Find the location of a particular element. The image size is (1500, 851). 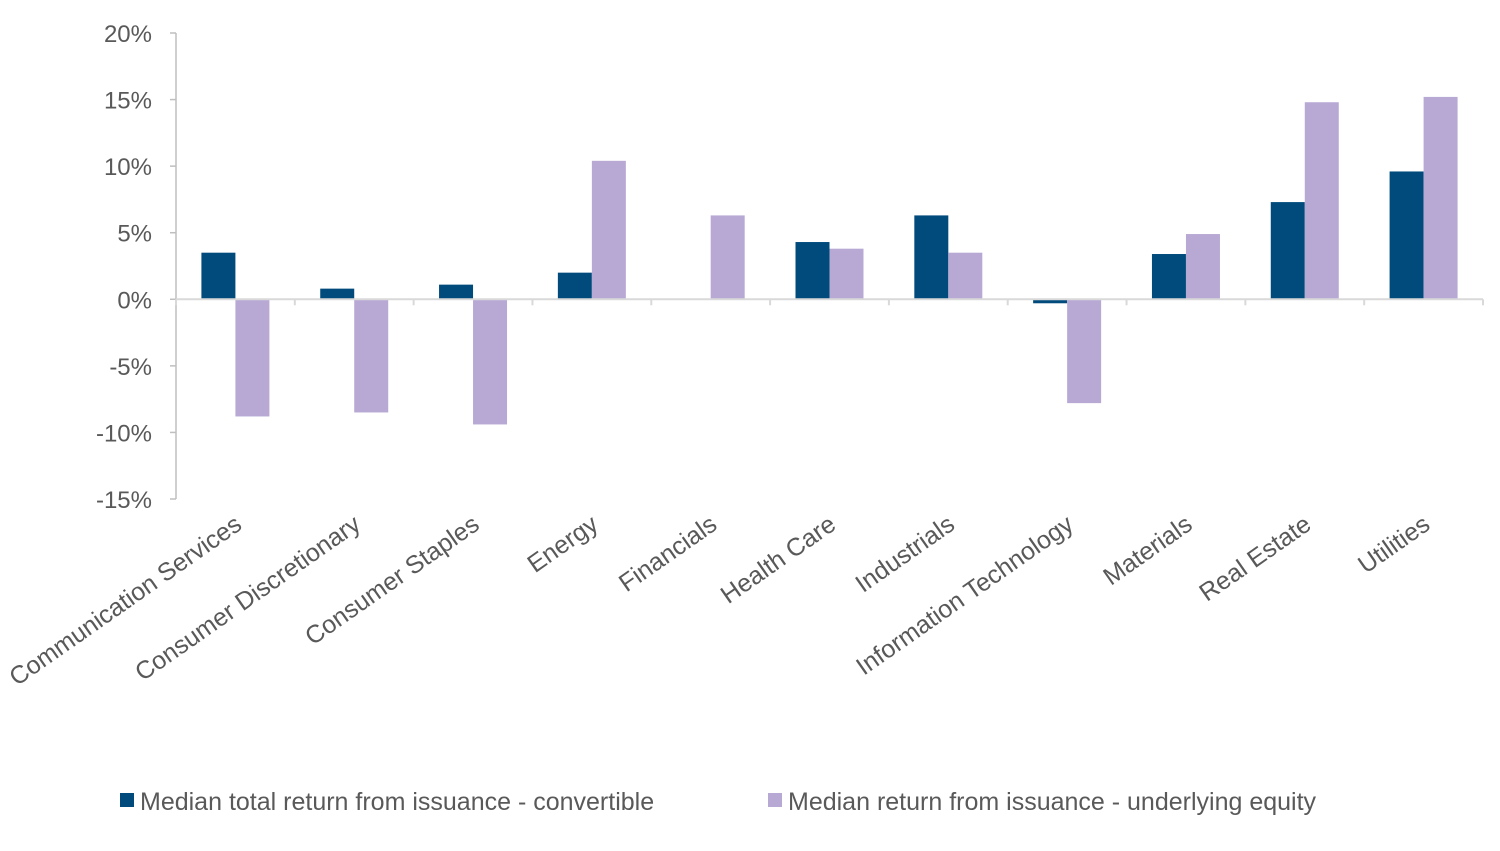

x-tick-label: Real Estate is located at coordinates (1255, 558).